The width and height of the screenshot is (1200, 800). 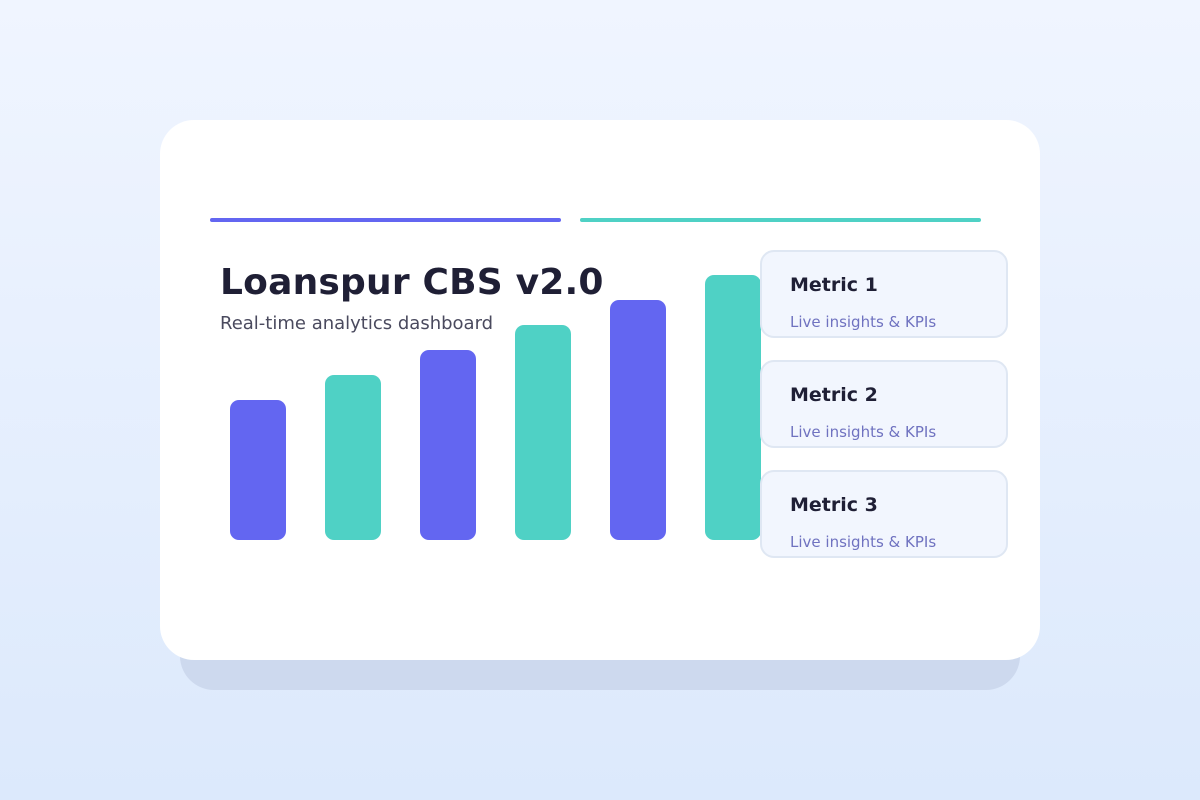 I want to click on metric-card-2: Metric 2 Live insights & KPIs, so click(x=884, y=404).